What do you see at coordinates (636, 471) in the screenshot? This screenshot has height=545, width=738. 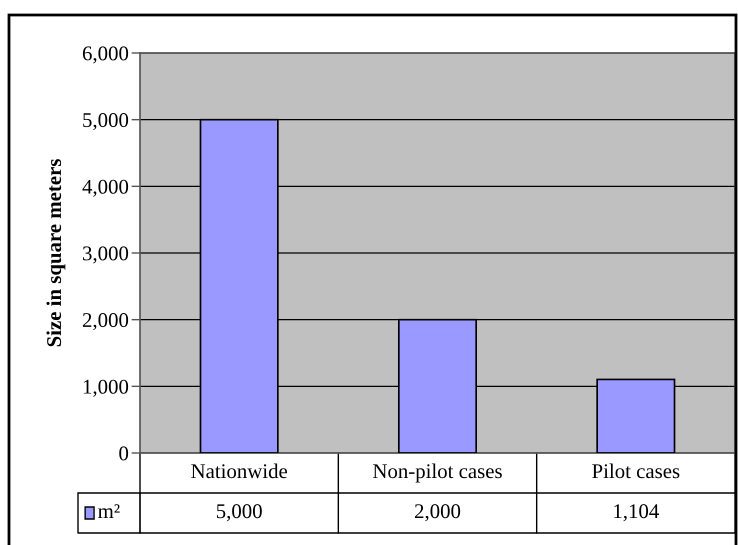 I see `x-tick-label: Pilot cases` at bounding box center [636, 471].